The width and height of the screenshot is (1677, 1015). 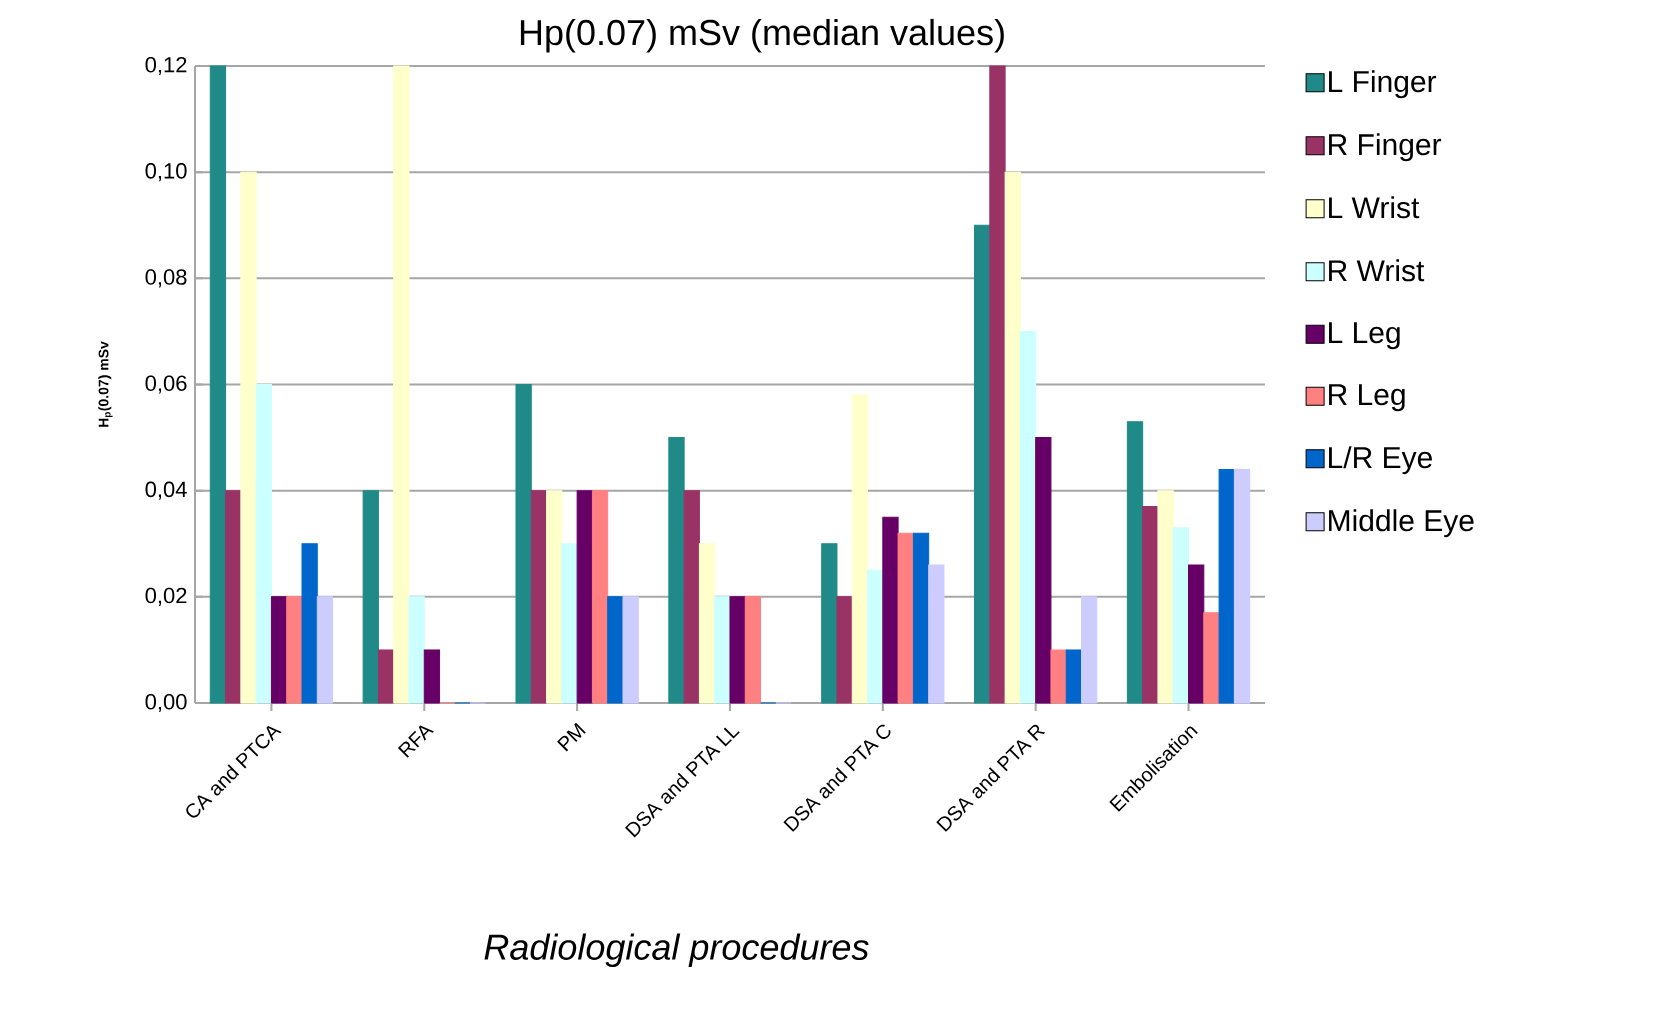 I want to click on x-tick-label: PM, so click(x=571, y=737).